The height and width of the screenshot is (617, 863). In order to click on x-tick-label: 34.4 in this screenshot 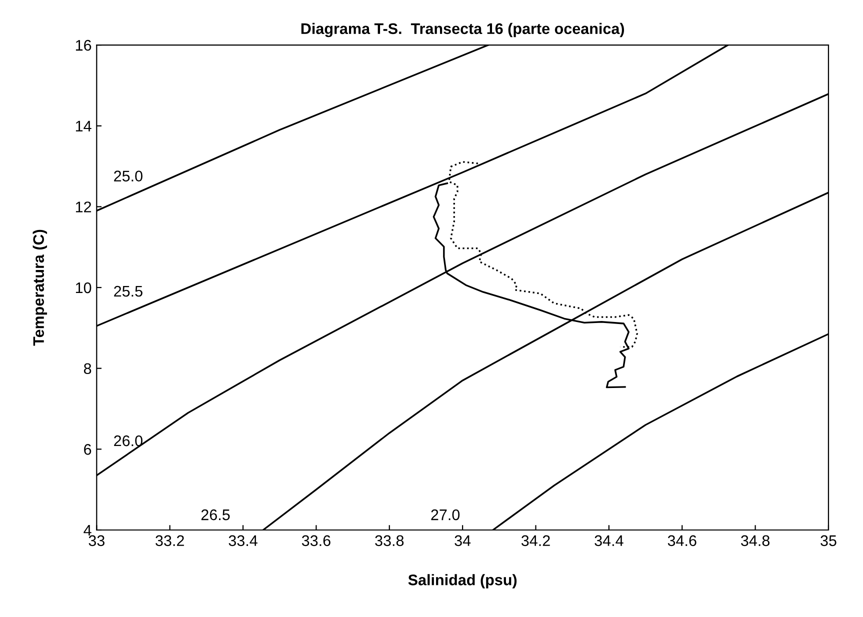, I will do `click(609, 540)`.